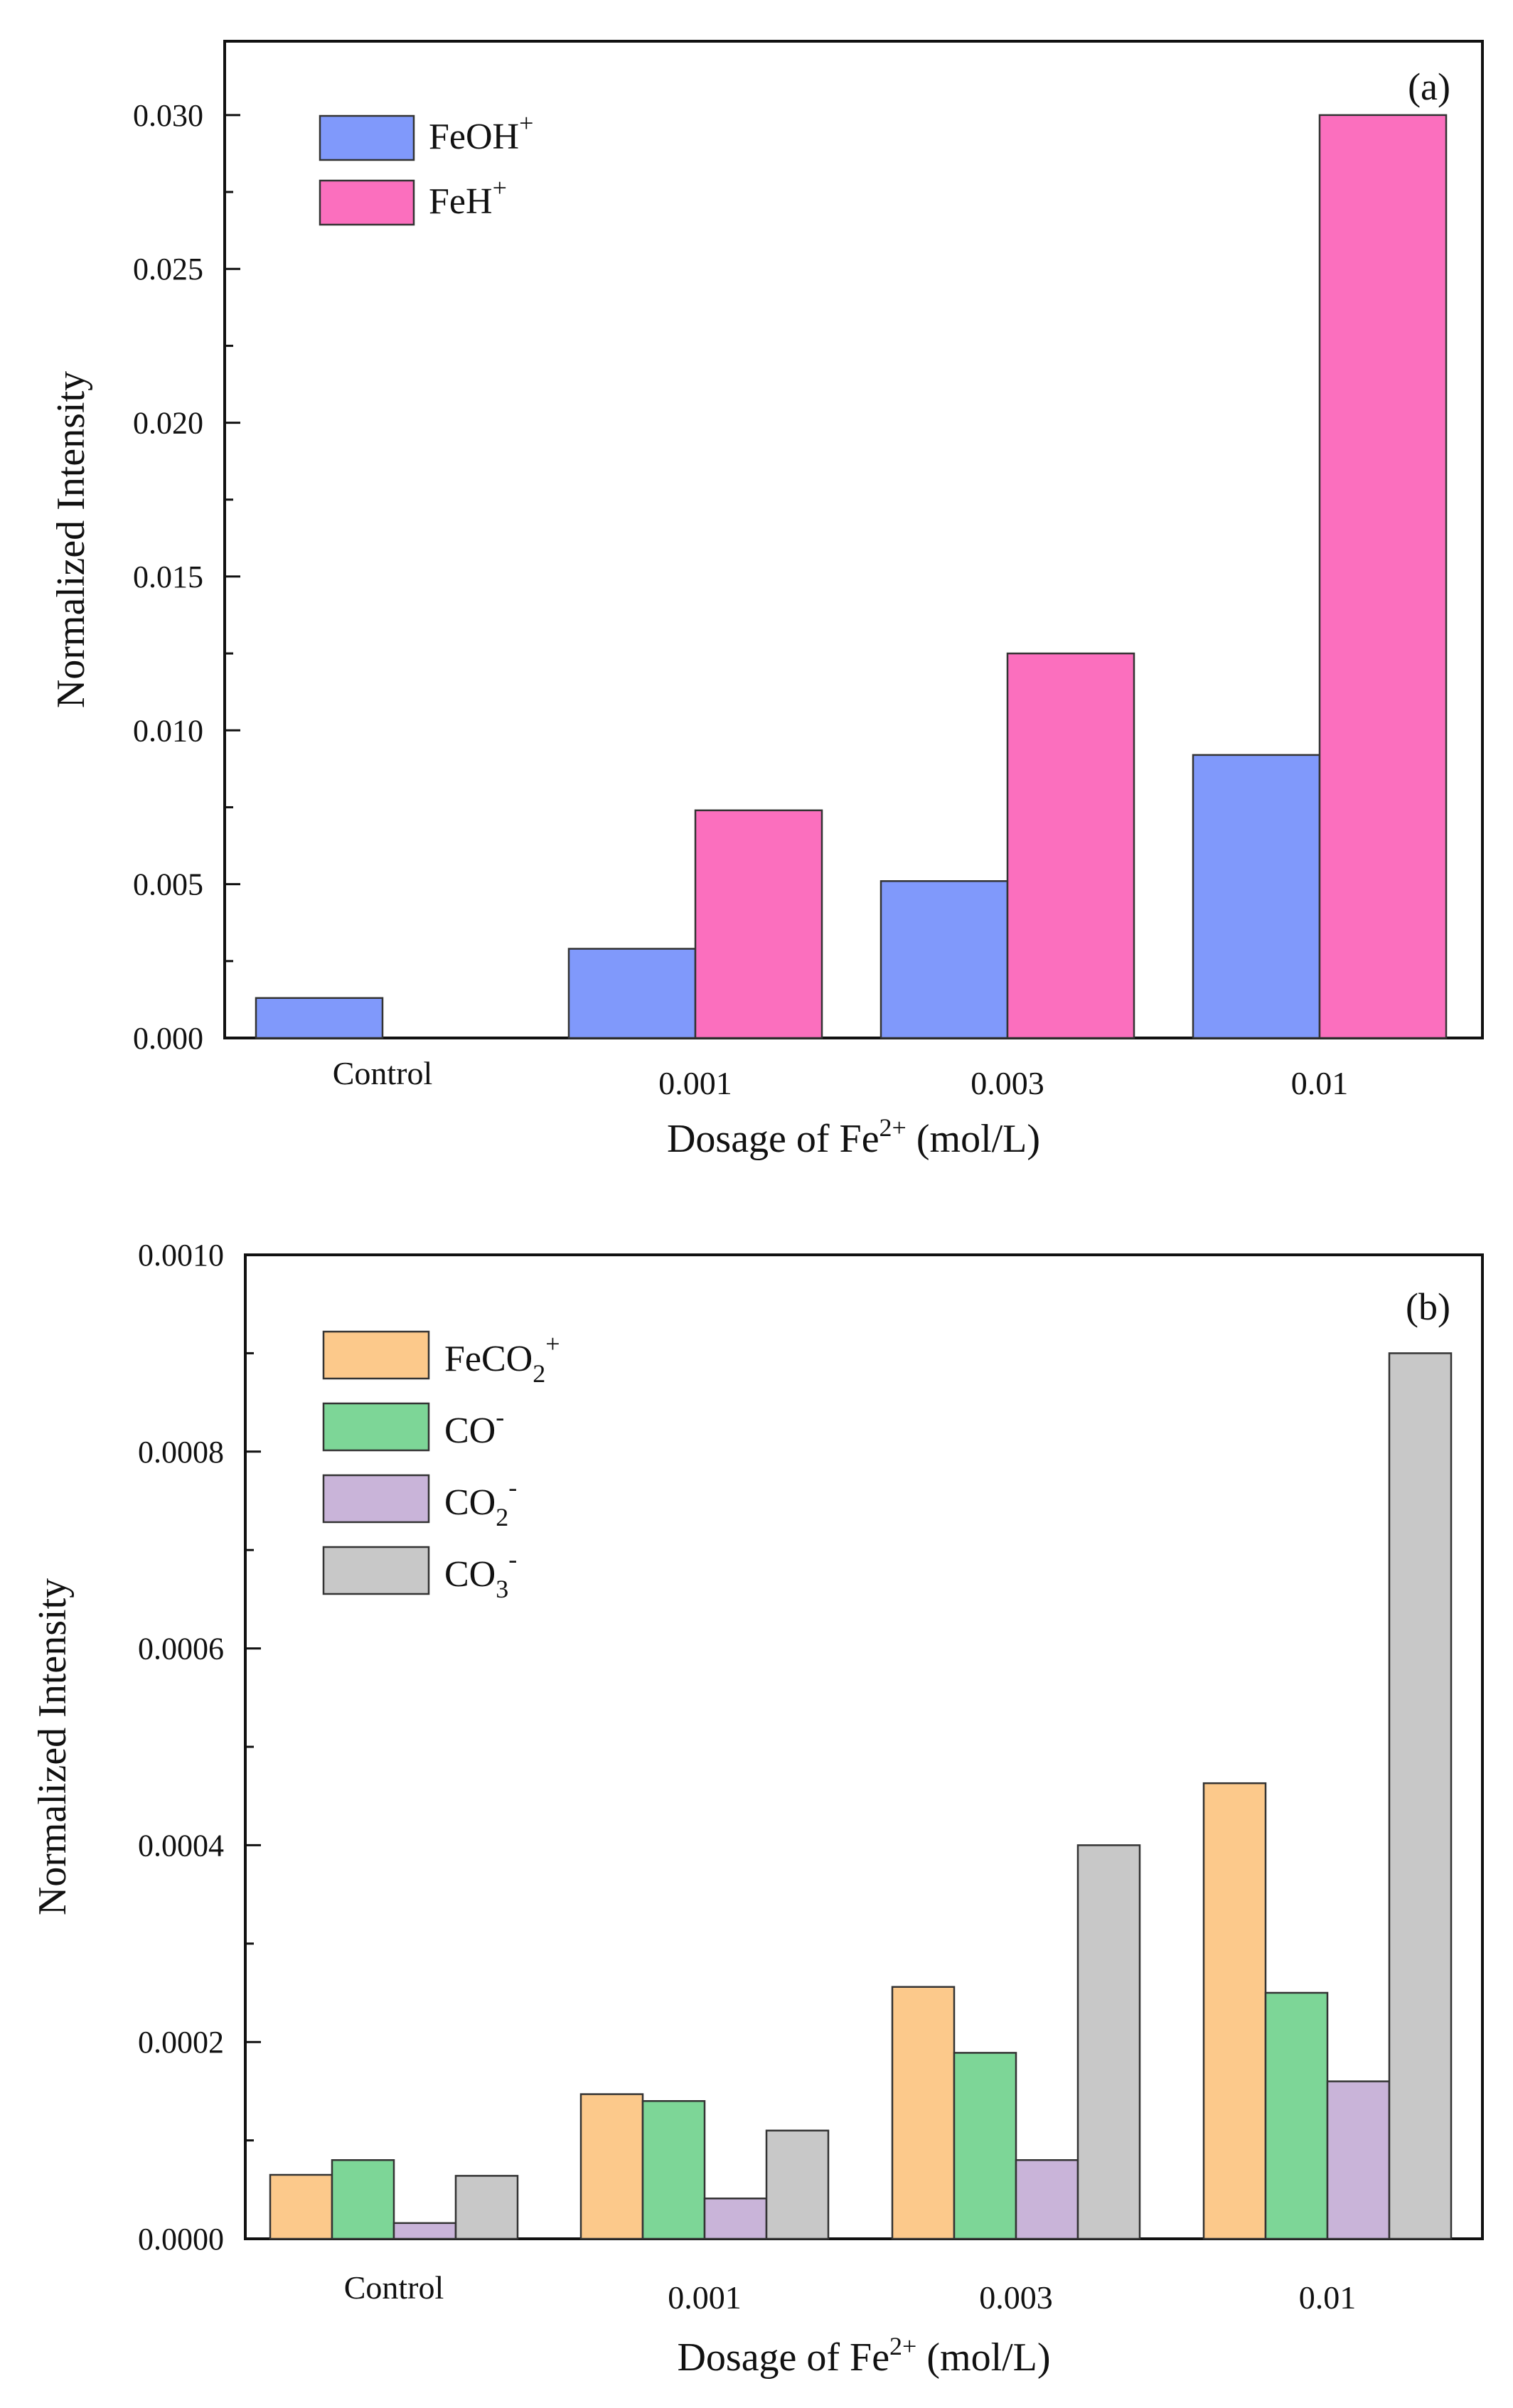 The width and height of the screenshot is (1513, 2408). Describe the element at coordinates (168, 730) in the screenshot. I see `y-tick-label: 0.010` at that location.